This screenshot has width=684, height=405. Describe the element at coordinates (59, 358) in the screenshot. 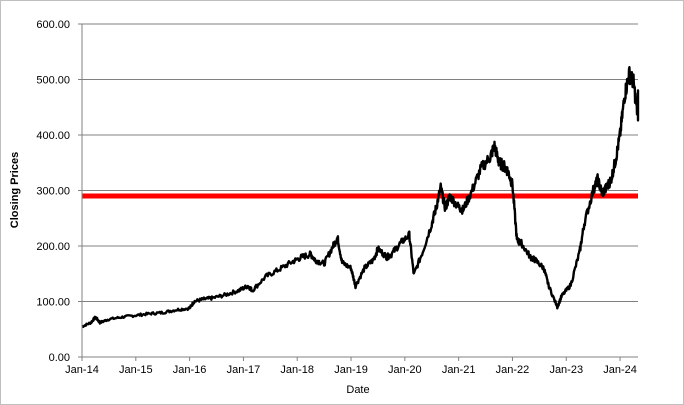

I see `y-tick-label: 0.00` at that location.